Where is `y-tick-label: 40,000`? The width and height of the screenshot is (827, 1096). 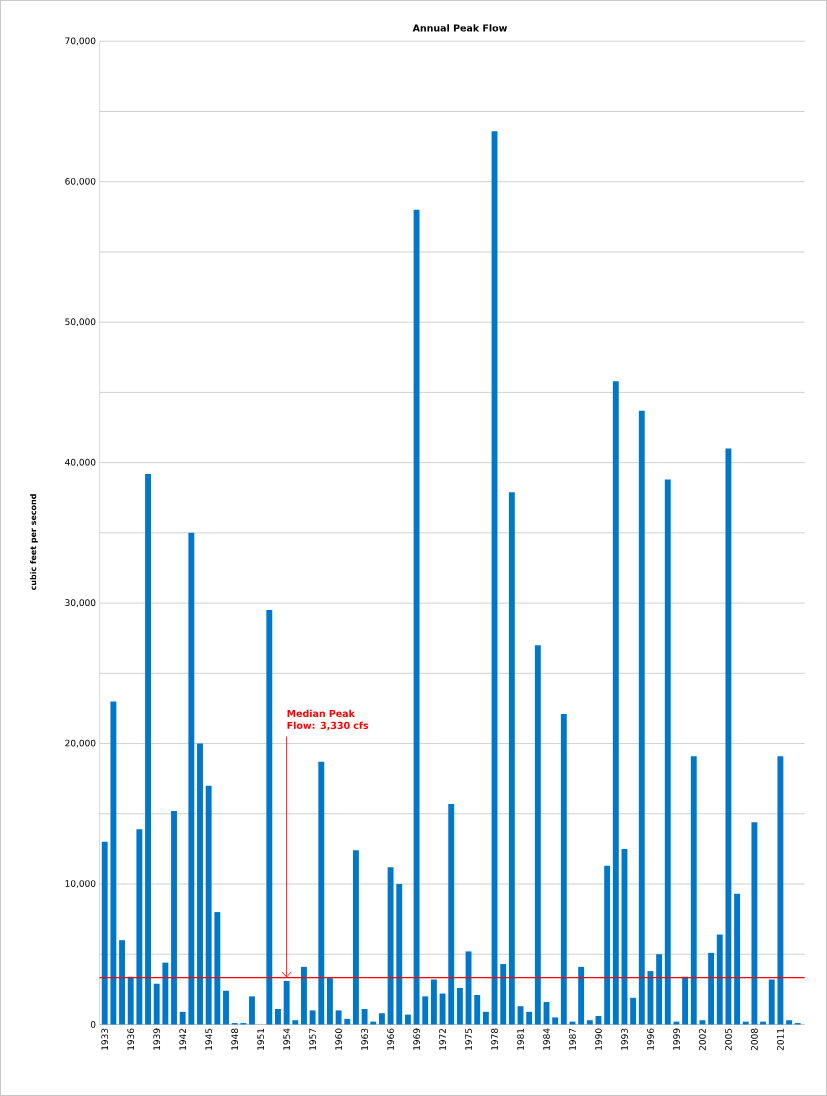
y-tick-label: 40,000 is located at coordinates (80, 462).